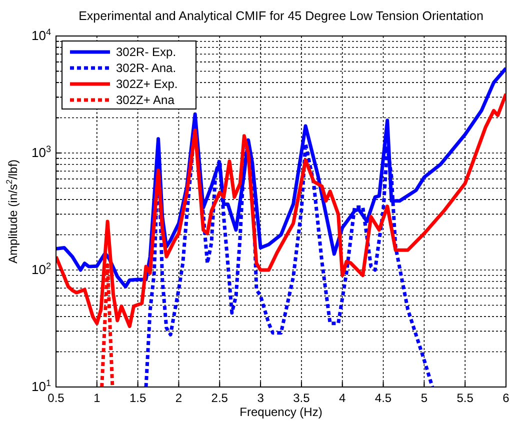 This screenshot has width=510, height=428. What do you see at coordinates (301, 398) in the screenshot?
I see `x-tick-label: 3.5` at bounding box center [301, 398].